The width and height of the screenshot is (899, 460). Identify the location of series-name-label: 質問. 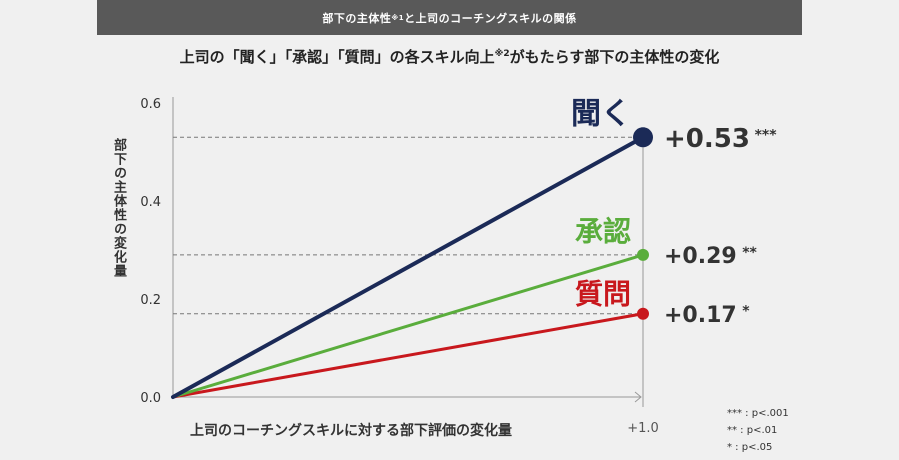
(603, 294).